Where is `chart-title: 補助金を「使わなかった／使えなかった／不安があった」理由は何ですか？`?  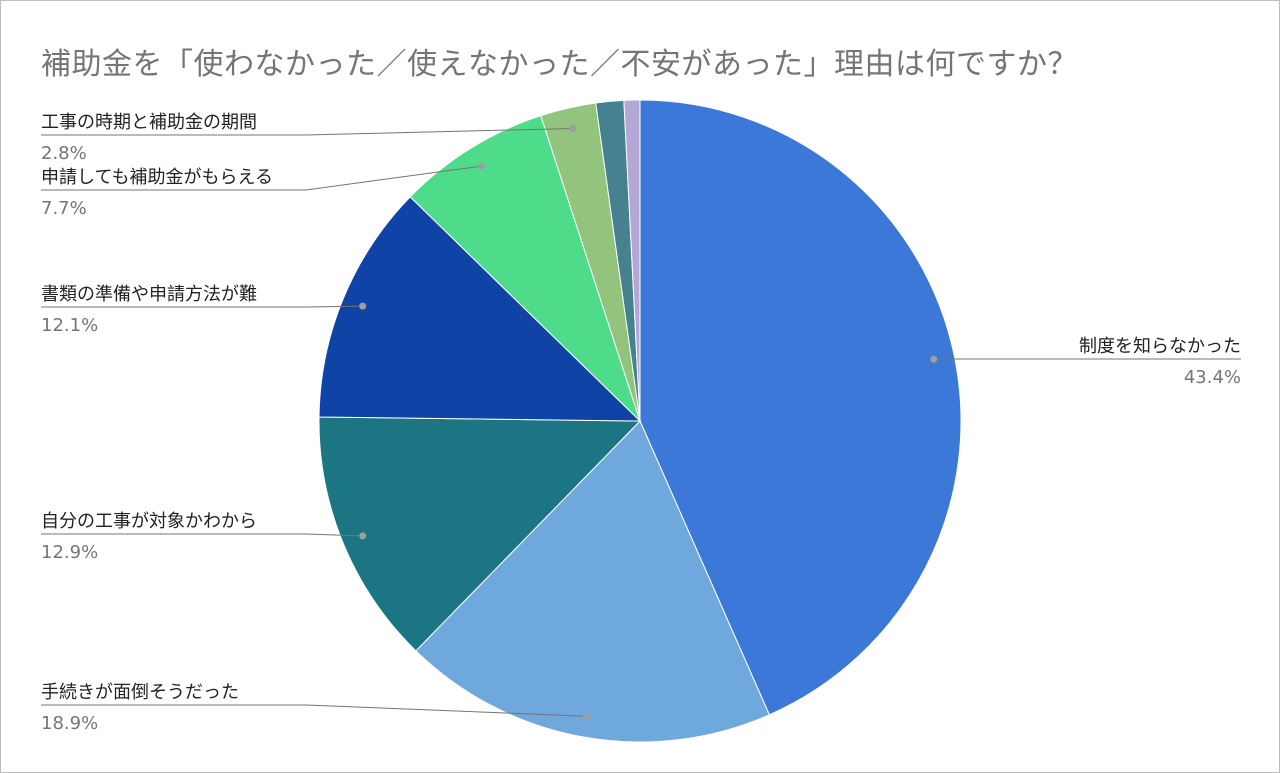 chart-title: 補助金を「使わなかった／使えなかった／不安があった」理由は何ですか？ is located at coordinates (559, 64).